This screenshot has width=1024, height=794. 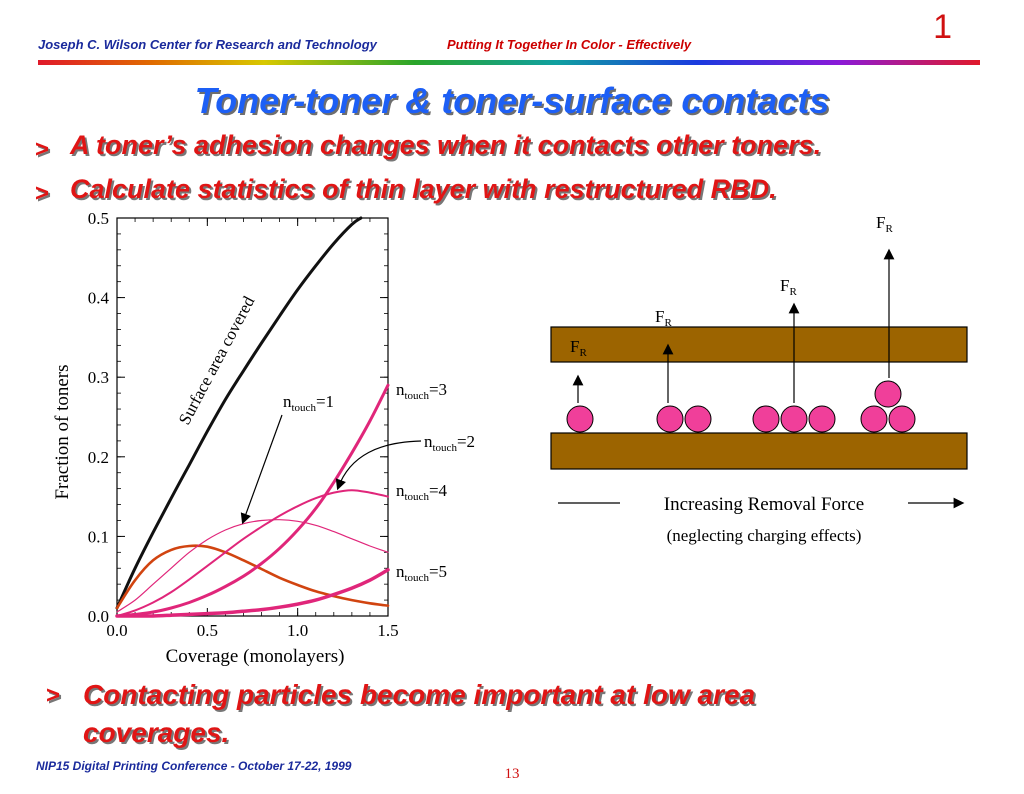 I want to click on series-label-n2: ntouch=2, so click(x=449, y=443).